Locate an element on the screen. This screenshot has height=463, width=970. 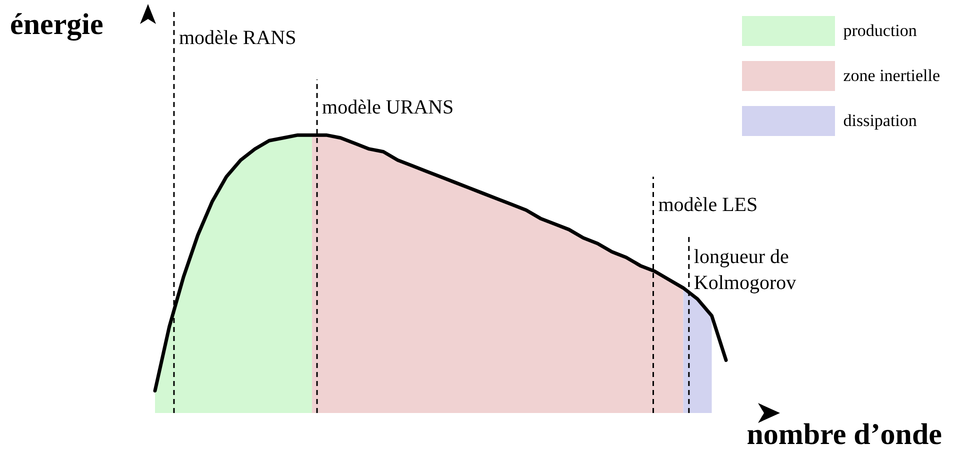
text: modèle URANS is located at coordinates (388, 107).